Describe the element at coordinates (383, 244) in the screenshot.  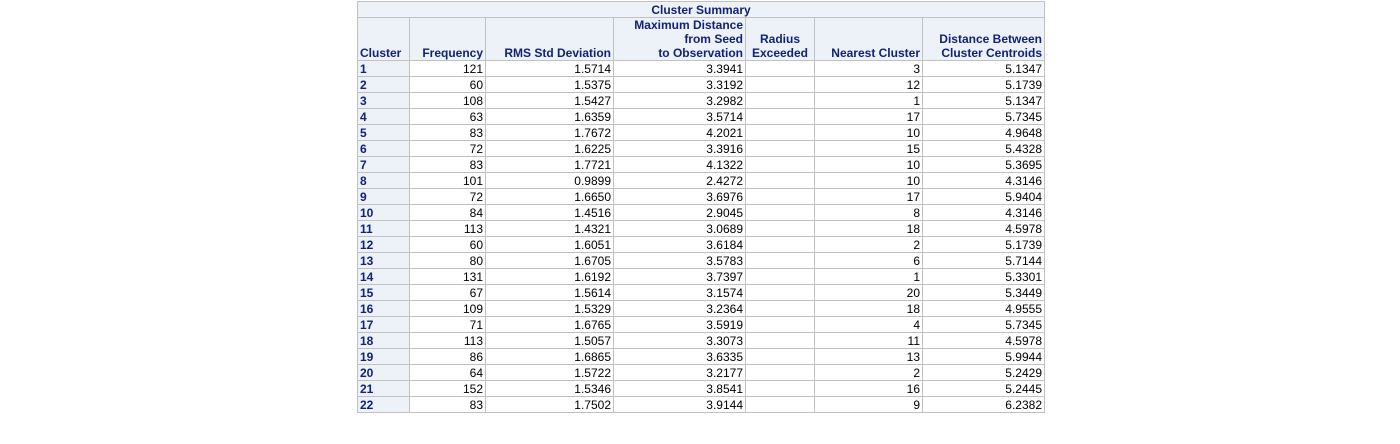
I see `cell-cluster: 12` at that location.